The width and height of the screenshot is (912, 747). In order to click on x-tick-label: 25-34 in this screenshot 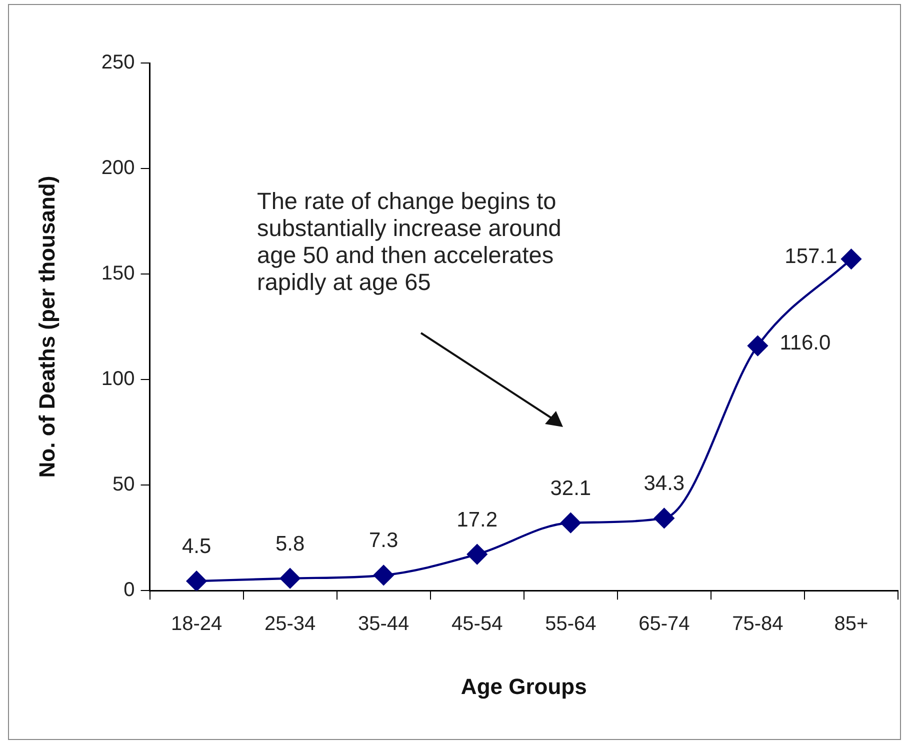, I will do `click(290, 624)`.